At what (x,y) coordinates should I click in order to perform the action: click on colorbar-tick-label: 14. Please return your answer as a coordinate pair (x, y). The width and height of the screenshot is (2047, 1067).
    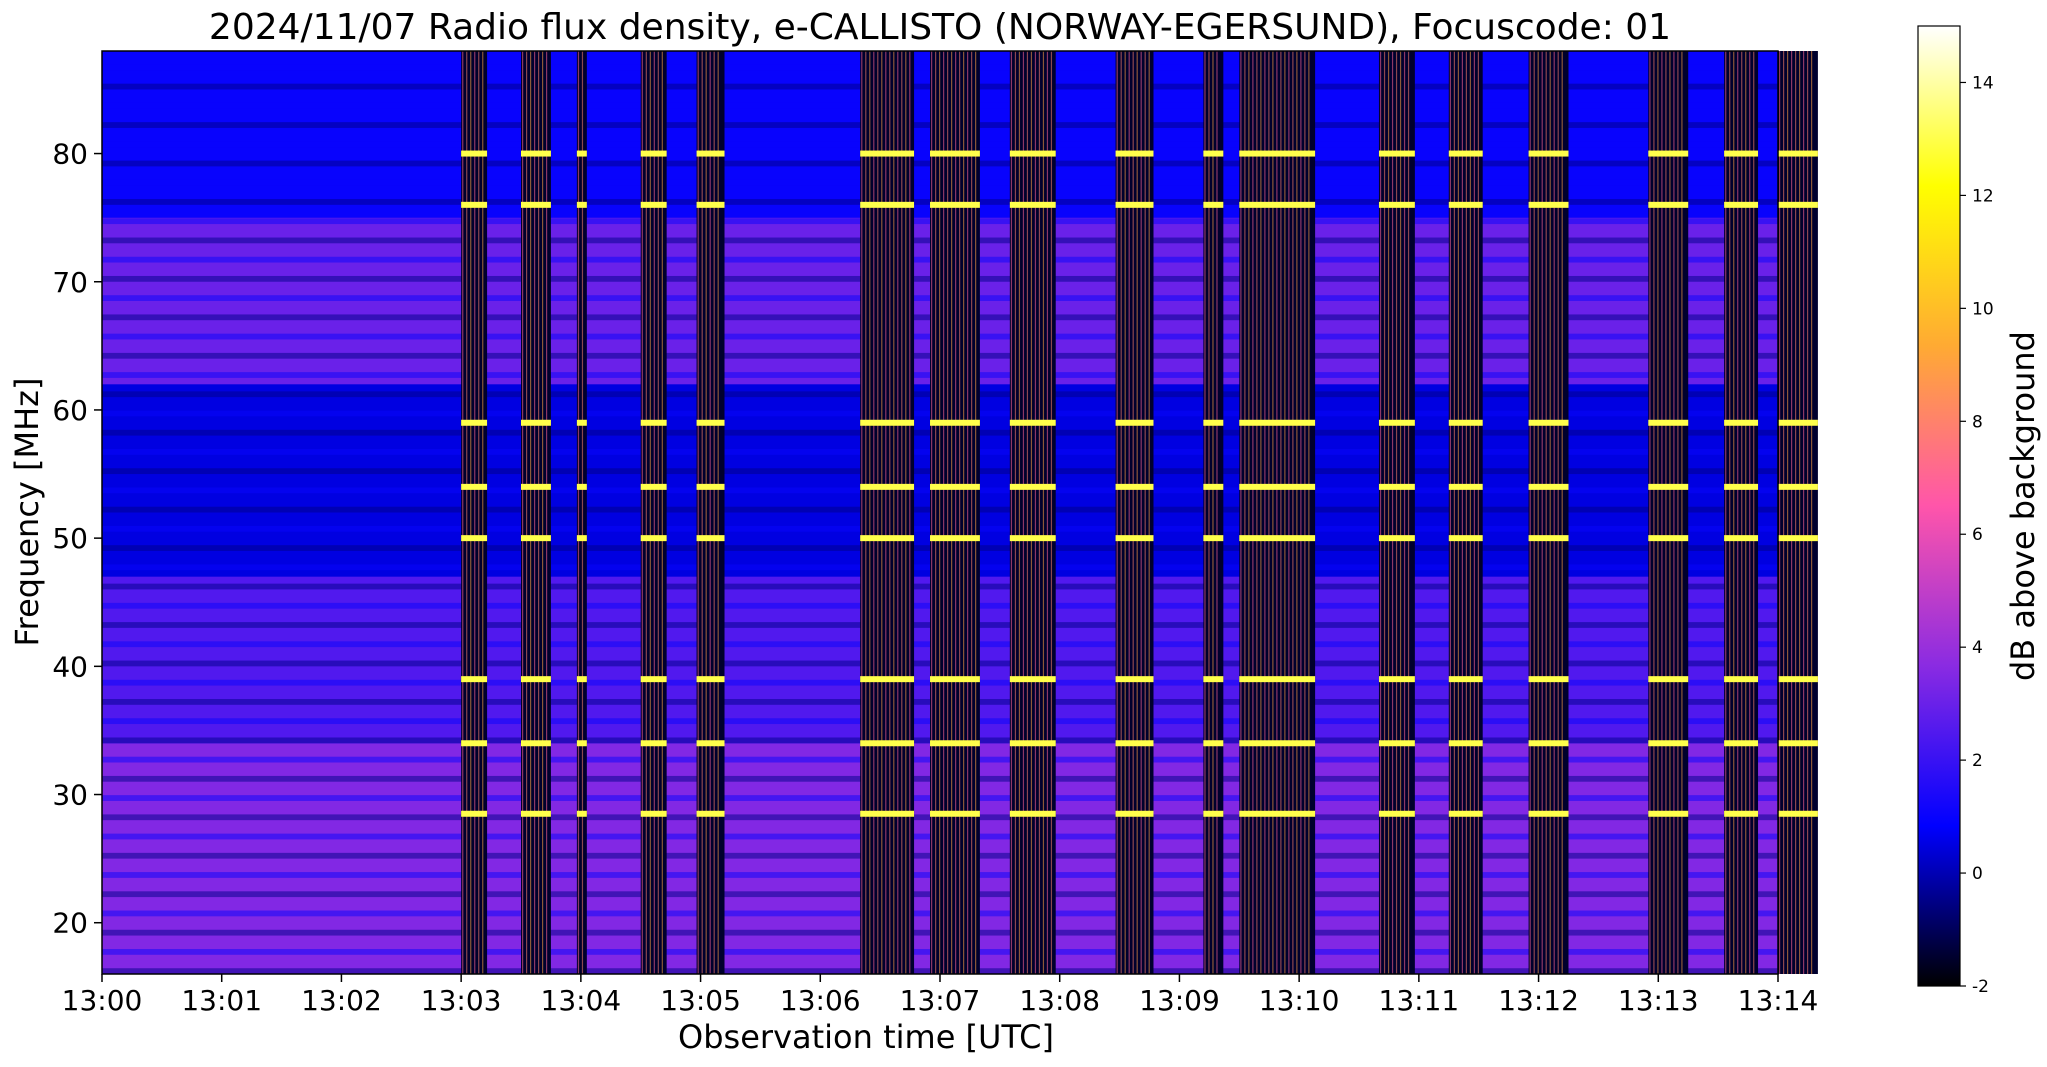
    Looking at the image, I should click on (1983, 83).